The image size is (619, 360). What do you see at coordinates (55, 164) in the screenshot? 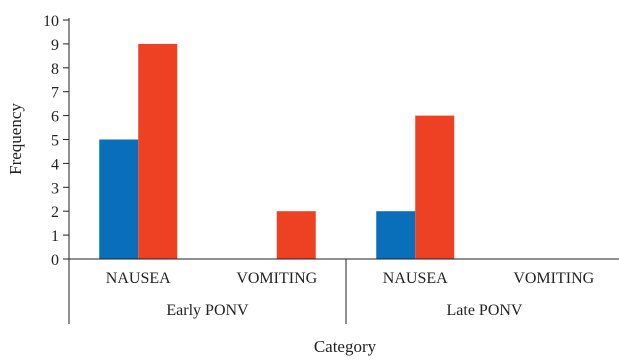
I see `y-tick-label: 4` at bounding box center [55, 164].